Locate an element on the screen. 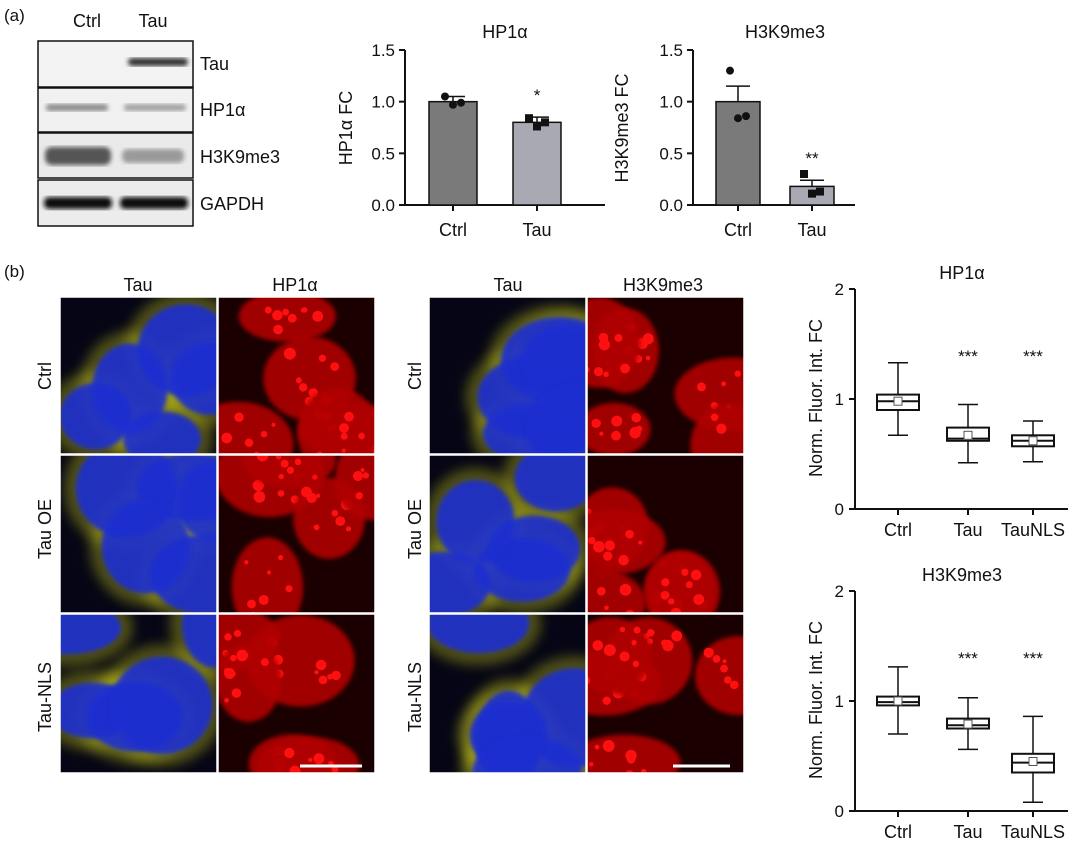 Image resolution: width=1072 pixels, height=843 pixels. bar-ctrl is located at coordinates (453, 153).